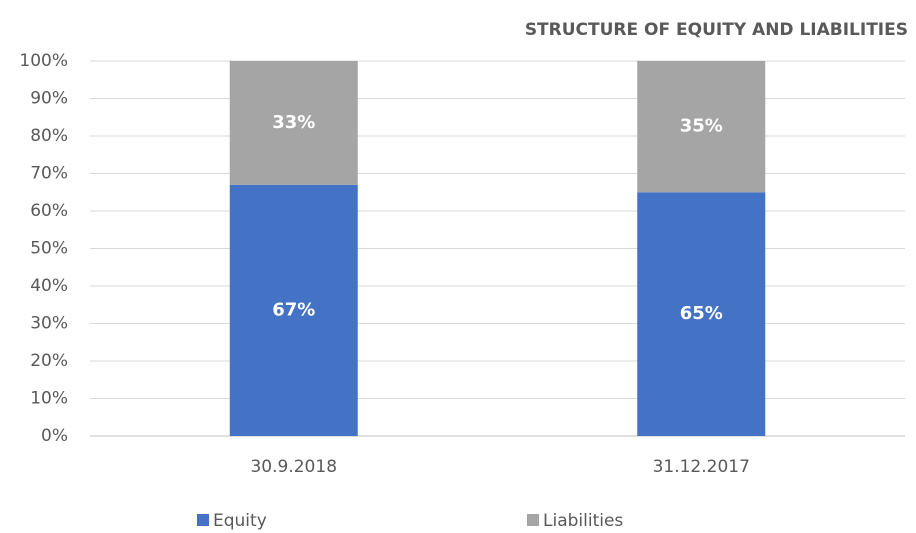  Describe the element at coordinates (49, 399) in the screenshot. I see `y-tick-label: 10%` at that location.